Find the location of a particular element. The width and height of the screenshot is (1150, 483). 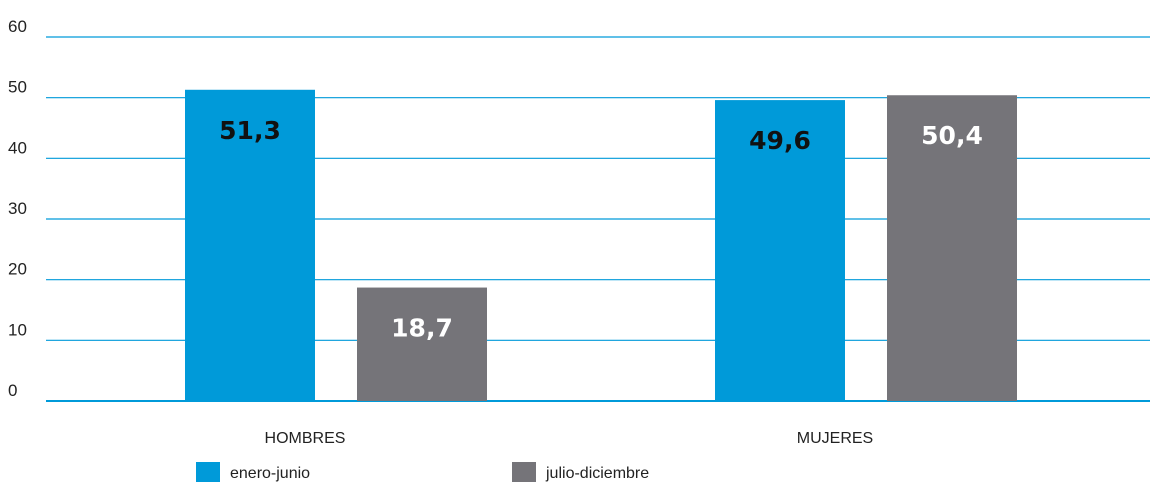

y-tick-label: 40 is located at coordinates (17, 147).